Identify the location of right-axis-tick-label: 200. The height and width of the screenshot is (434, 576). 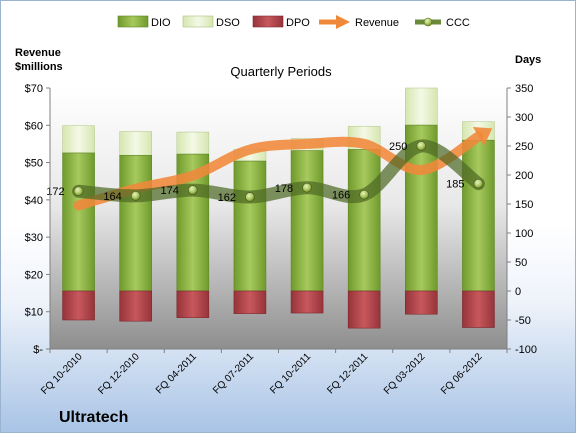
(524, 176).